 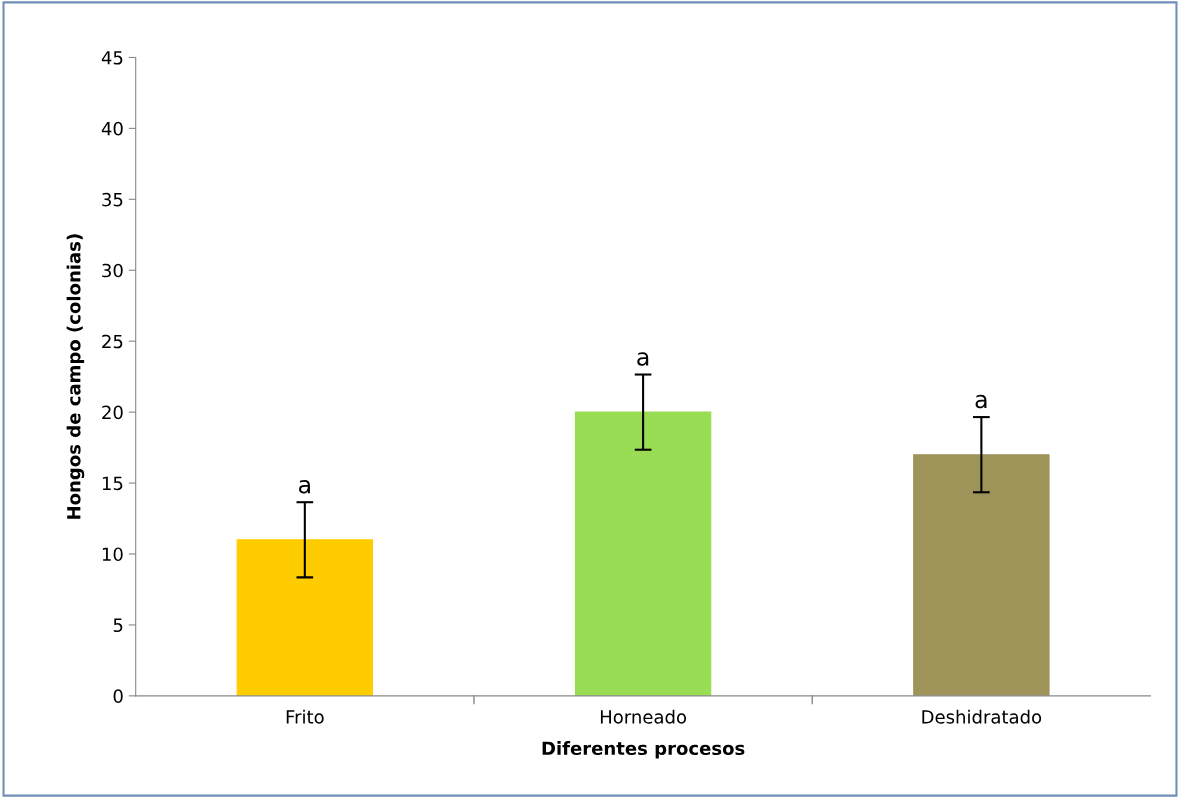 What do you see at coordinates (112, 554) in the screenshot?
I see `y-tick-label: 10` at bounding box center [112, 554].